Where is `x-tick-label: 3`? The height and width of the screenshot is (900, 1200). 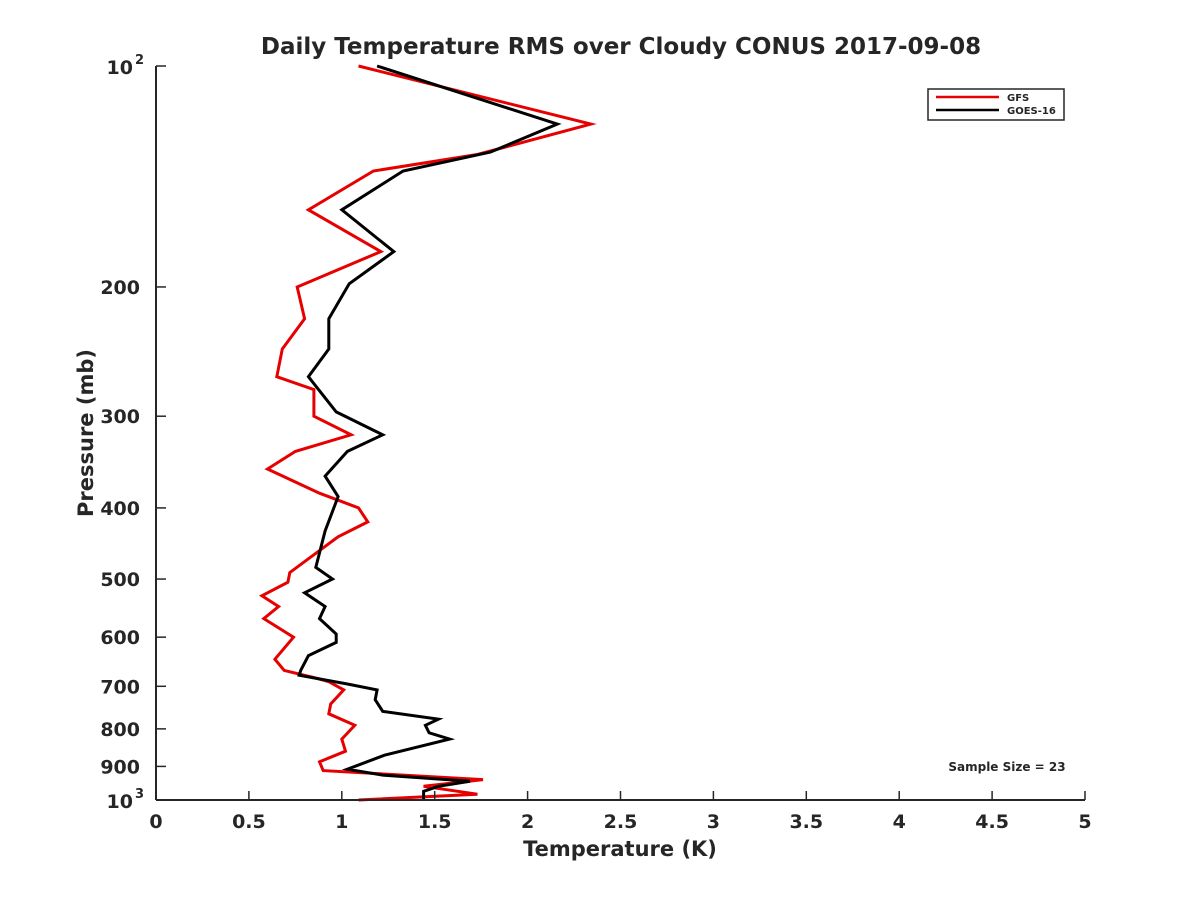 x-tick-label: 3 is located at coordinates (713, 822).